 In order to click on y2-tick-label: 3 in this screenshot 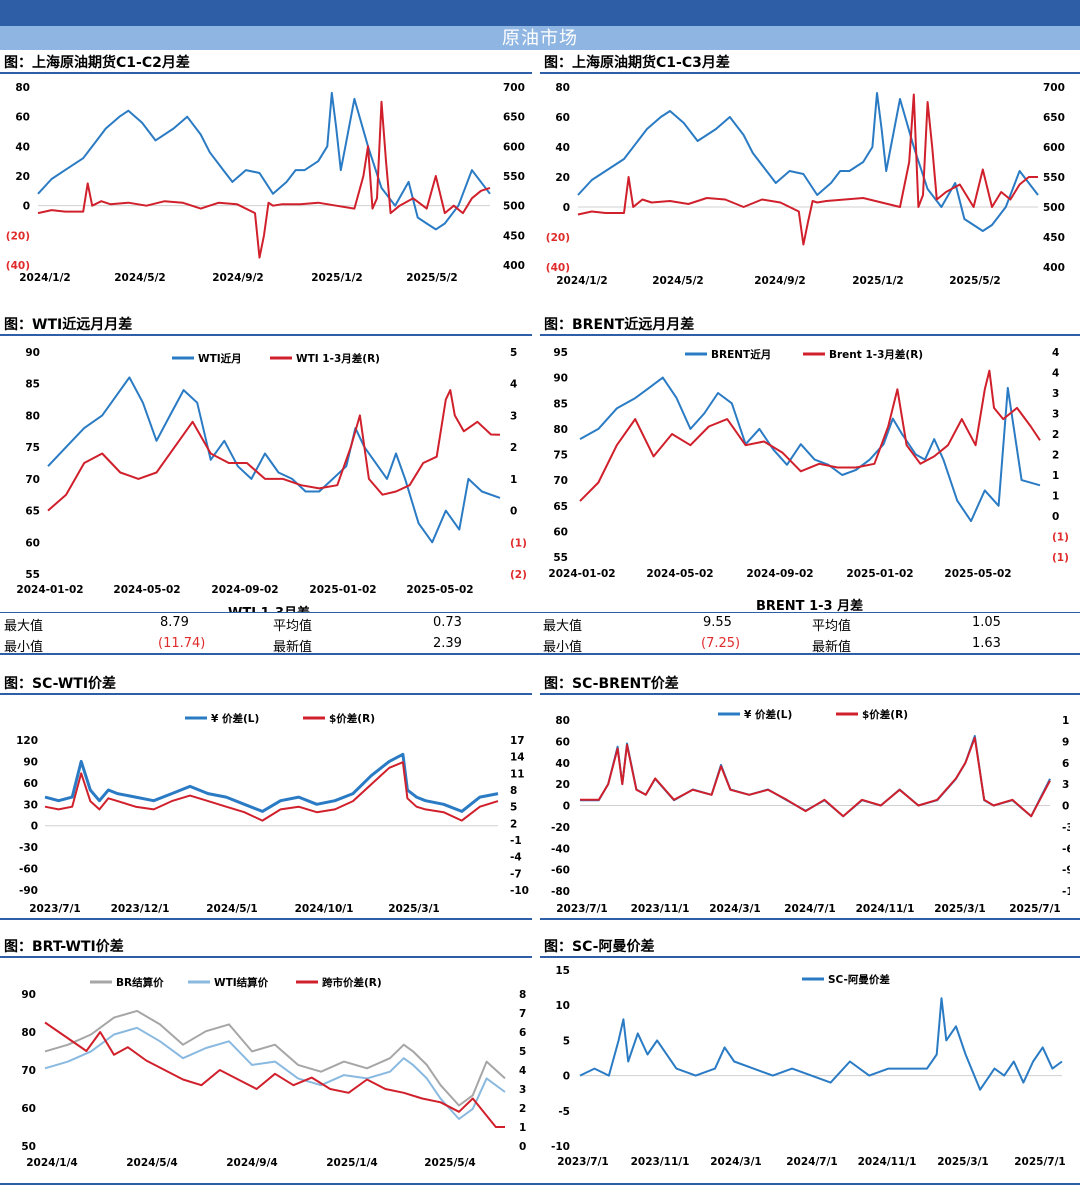, I will do `click(1055, 394)`.